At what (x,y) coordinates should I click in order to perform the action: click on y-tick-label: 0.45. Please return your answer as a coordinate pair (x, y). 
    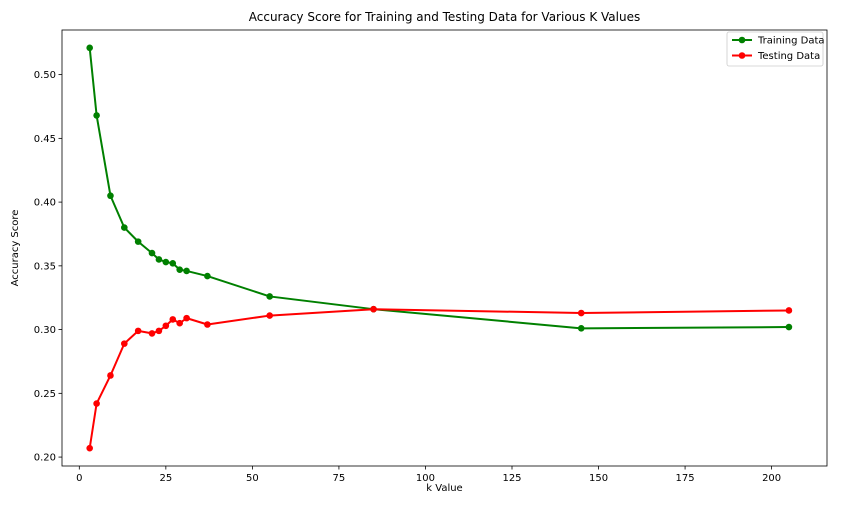
    Looking at the image, I should click on (45, 139).